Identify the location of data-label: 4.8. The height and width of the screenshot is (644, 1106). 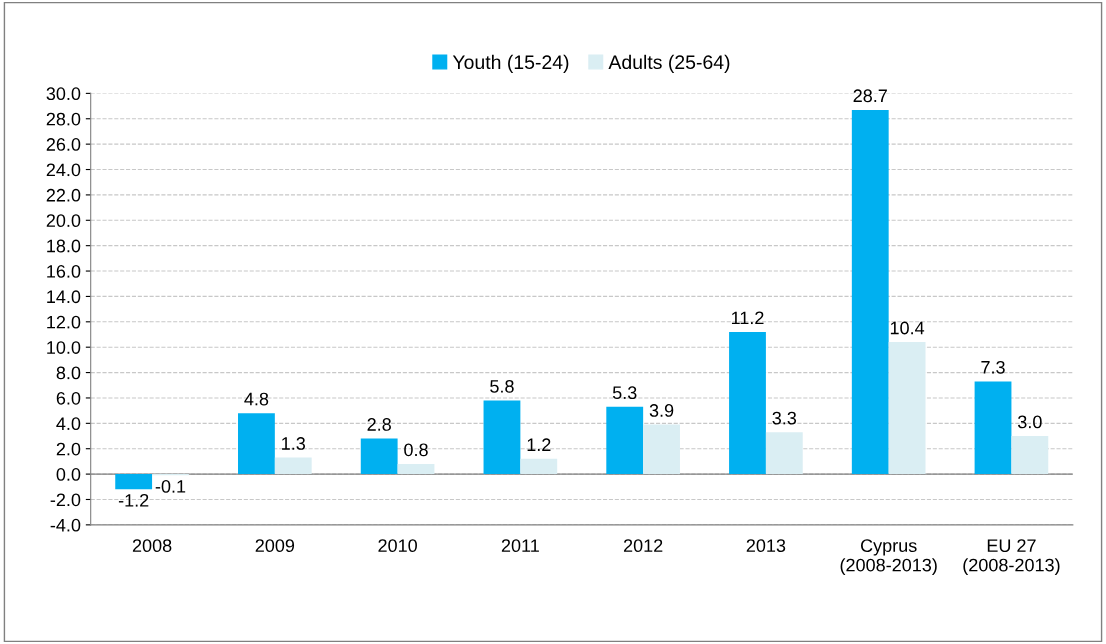
(256, 399).